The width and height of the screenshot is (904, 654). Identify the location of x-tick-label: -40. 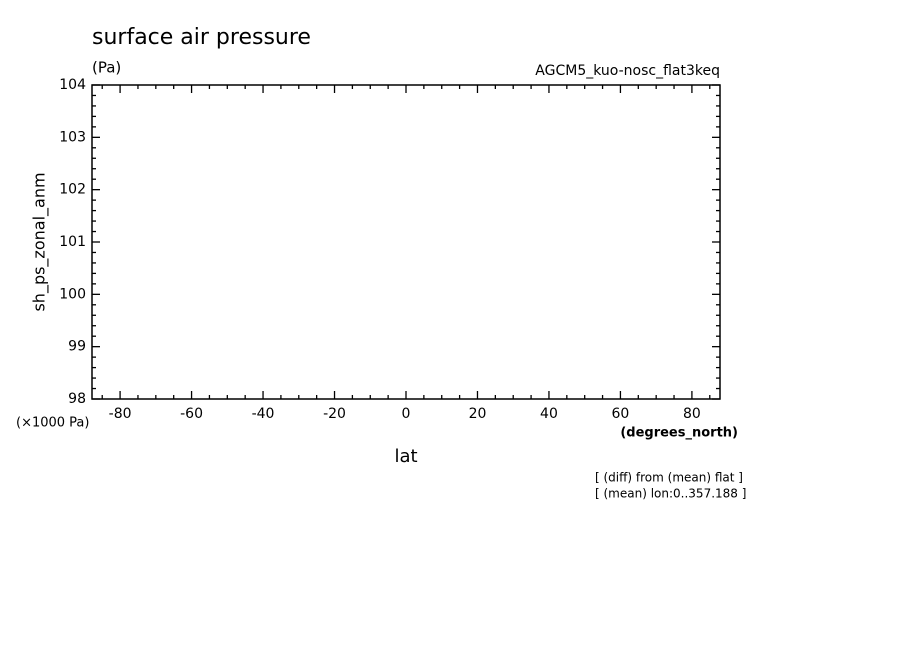
(263, 414).